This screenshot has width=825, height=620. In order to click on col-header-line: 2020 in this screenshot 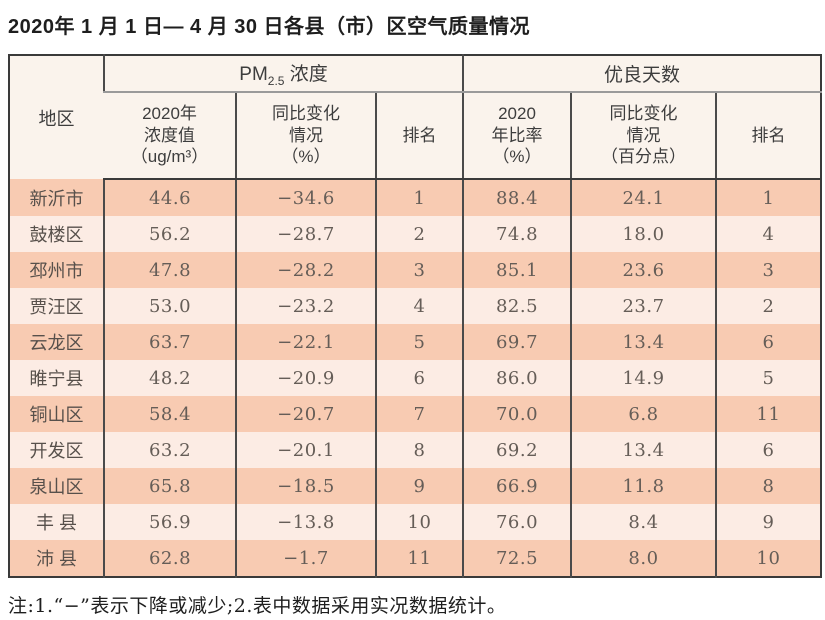, I will do `click(517, 113)`.